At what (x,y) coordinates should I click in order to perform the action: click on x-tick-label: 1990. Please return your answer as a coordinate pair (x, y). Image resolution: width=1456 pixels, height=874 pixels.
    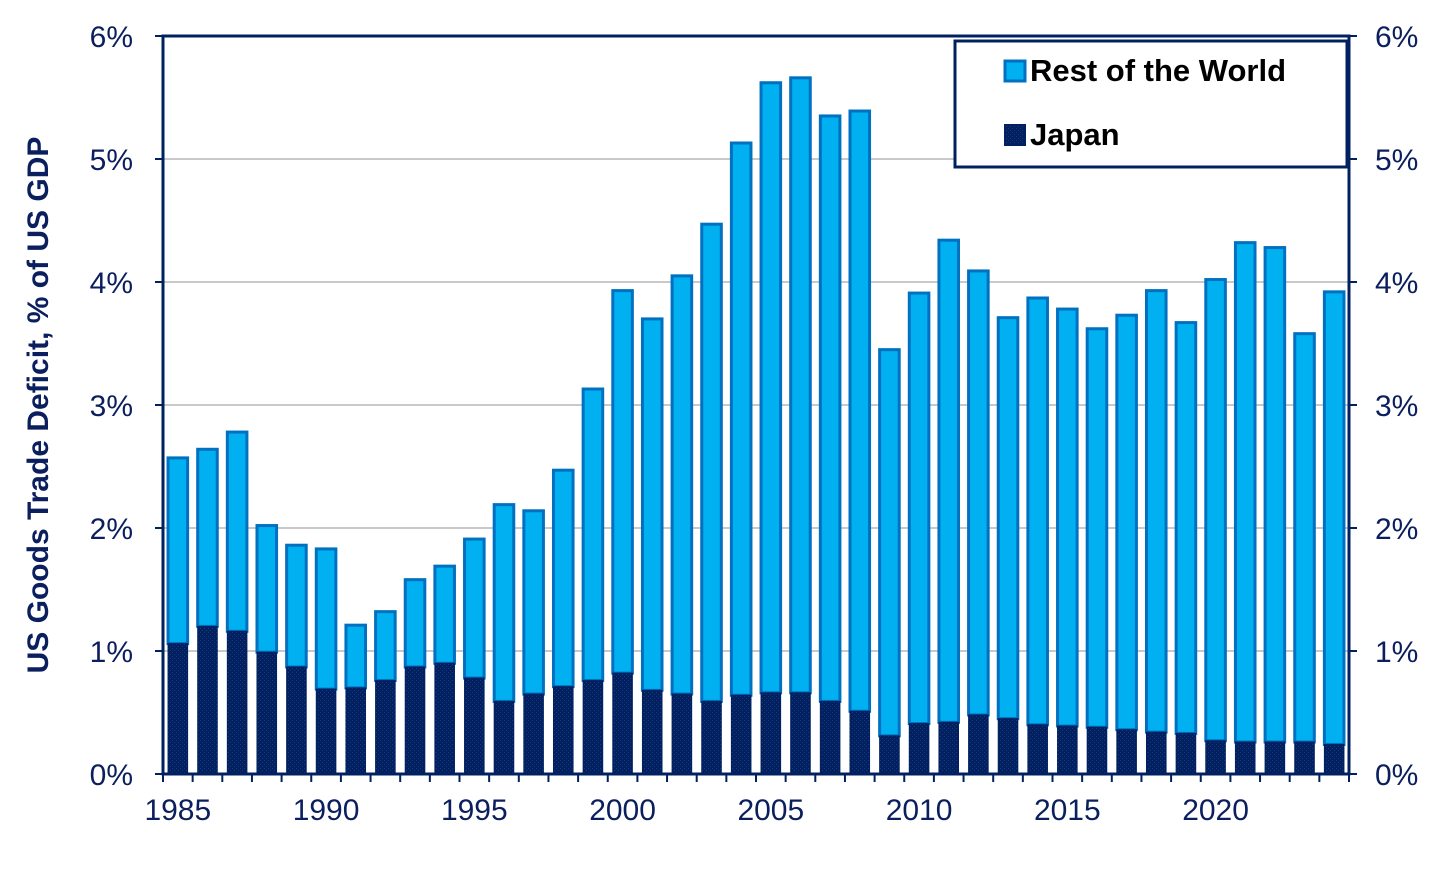
    Looking at the image, I should click on (326, 810).